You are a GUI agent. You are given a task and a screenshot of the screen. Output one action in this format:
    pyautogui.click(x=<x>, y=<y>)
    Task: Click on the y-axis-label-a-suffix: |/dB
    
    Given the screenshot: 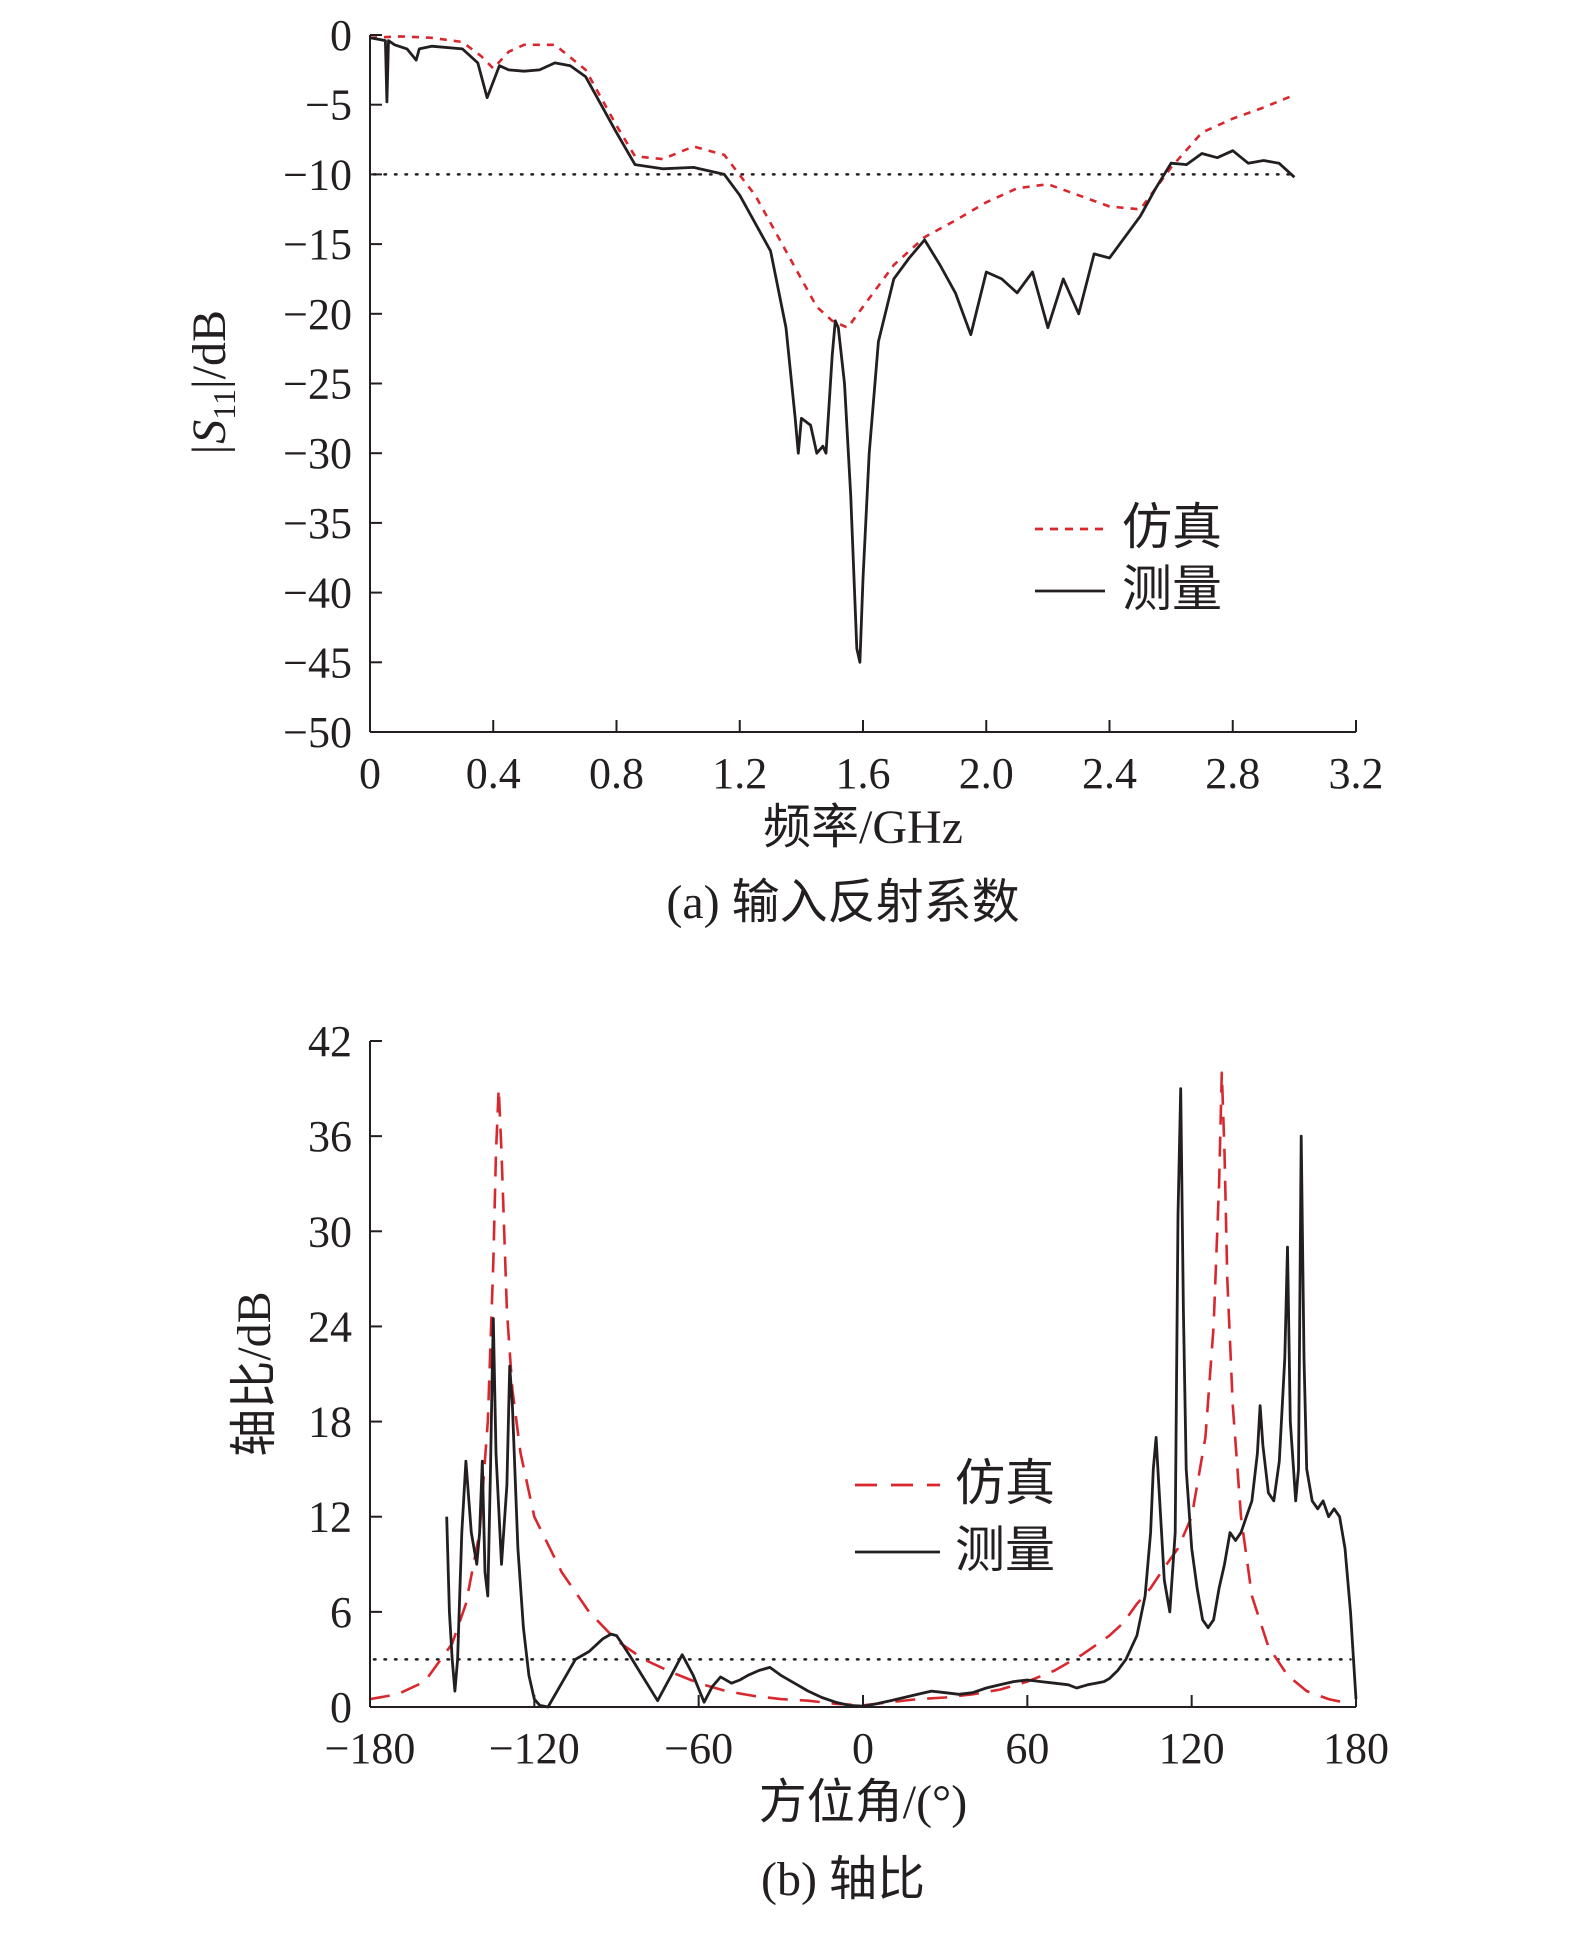 What is the action you would take?
    pyautogui.click(x=209, y=349)
    